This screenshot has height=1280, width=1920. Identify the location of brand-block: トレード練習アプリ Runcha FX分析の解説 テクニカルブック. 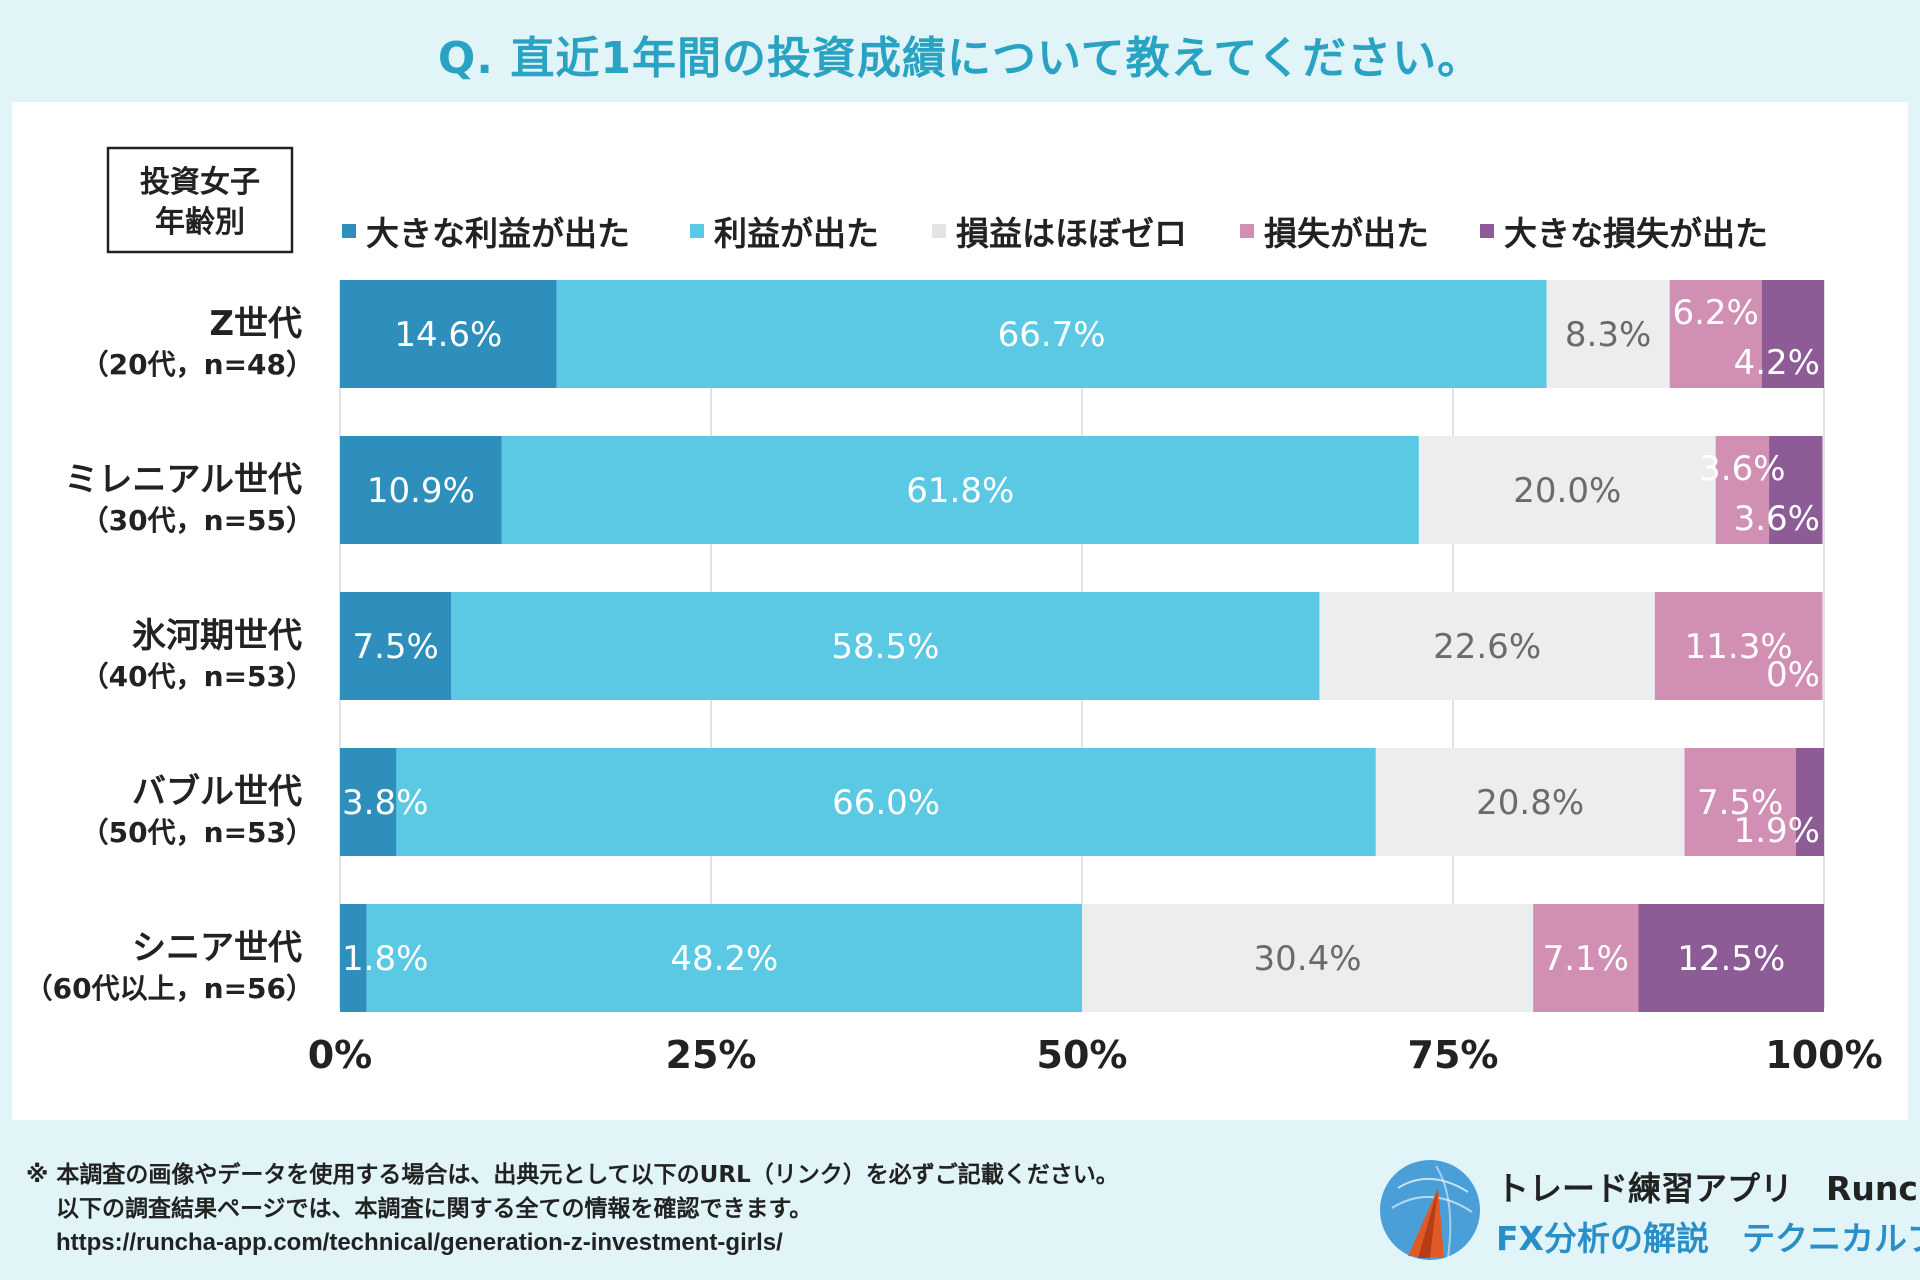
(1649, 1208).